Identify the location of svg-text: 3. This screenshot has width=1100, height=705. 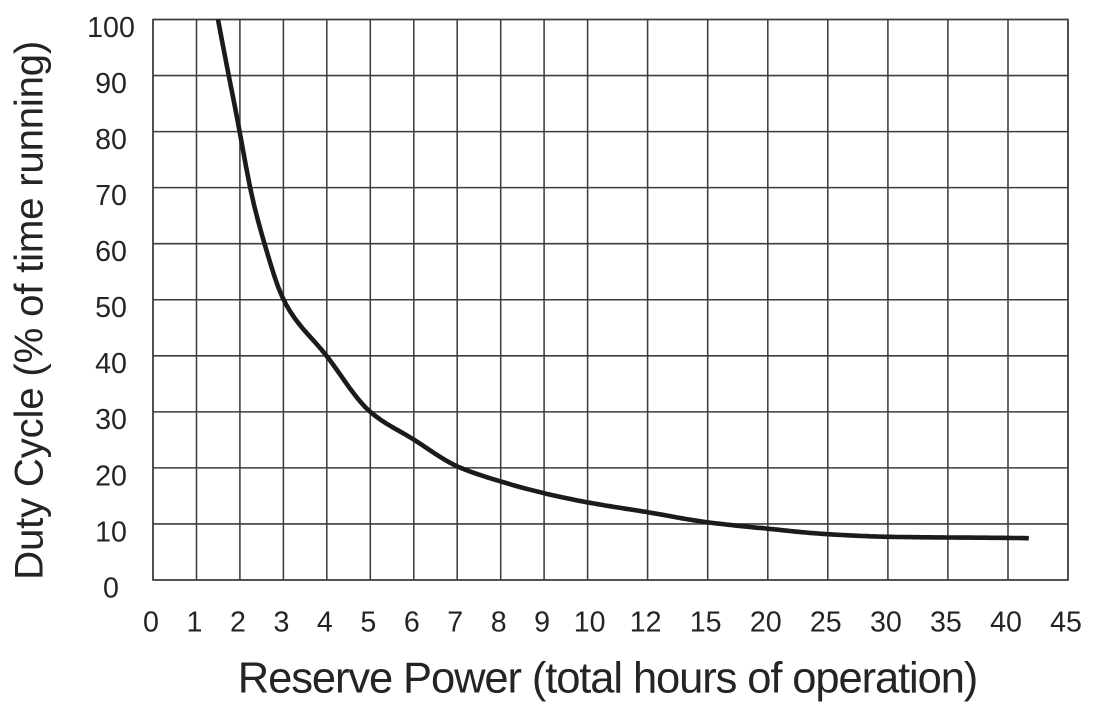
(281, 623).